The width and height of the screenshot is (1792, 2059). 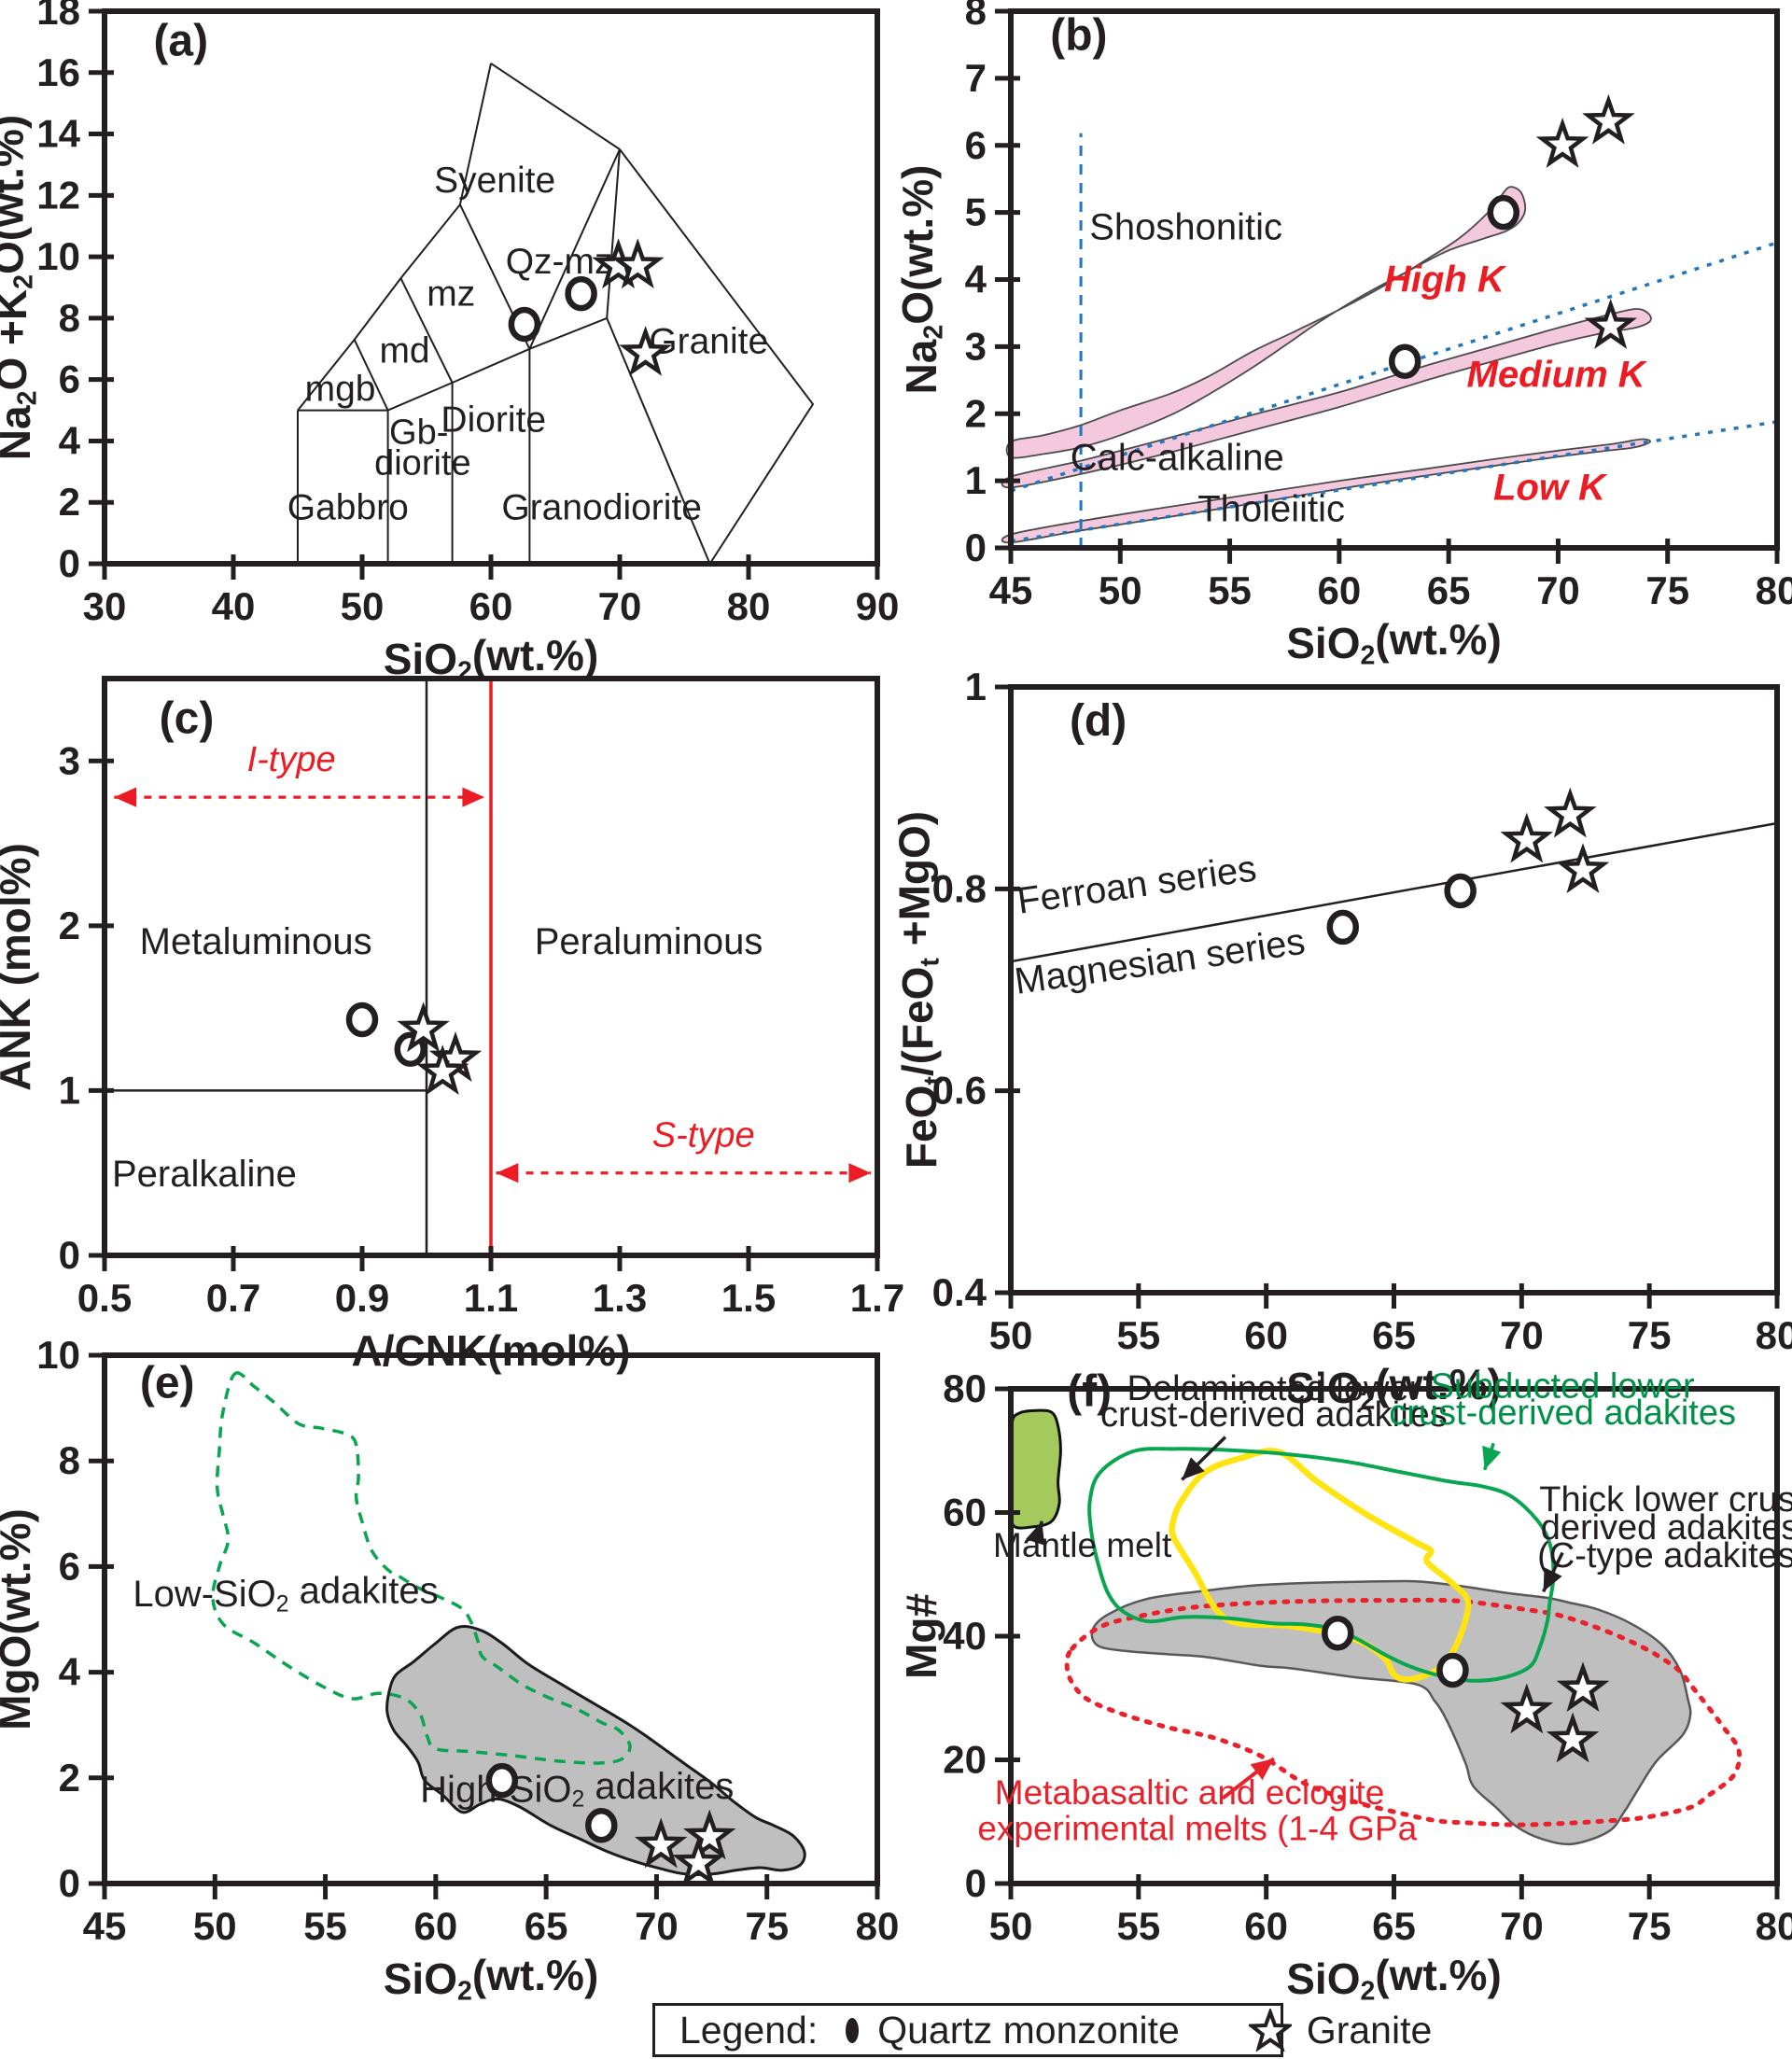 I want to click on panel-a-x-axis-title: SiO2(wt.%), so click(x=492, y=658).